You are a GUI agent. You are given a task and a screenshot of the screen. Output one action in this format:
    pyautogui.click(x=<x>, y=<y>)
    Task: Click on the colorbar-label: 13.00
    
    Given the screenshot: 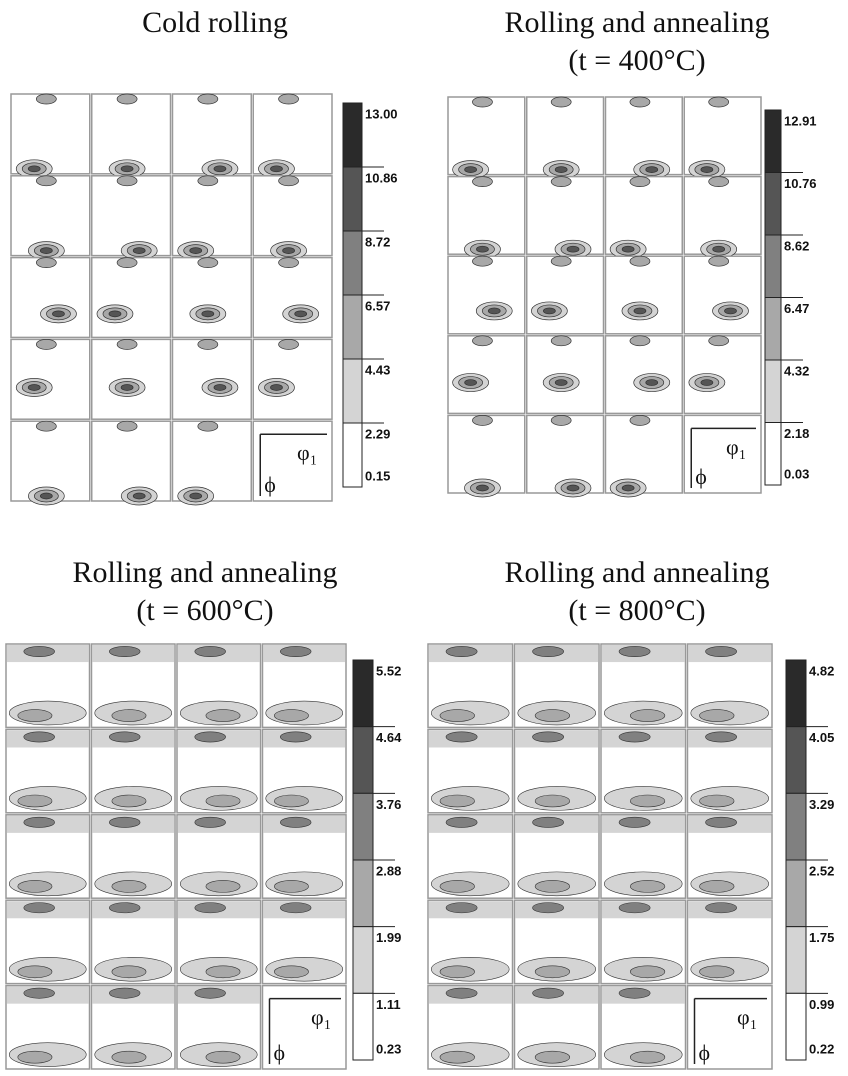 What is the action you would take?
    pyautogui.click(x=381, y=113)
    